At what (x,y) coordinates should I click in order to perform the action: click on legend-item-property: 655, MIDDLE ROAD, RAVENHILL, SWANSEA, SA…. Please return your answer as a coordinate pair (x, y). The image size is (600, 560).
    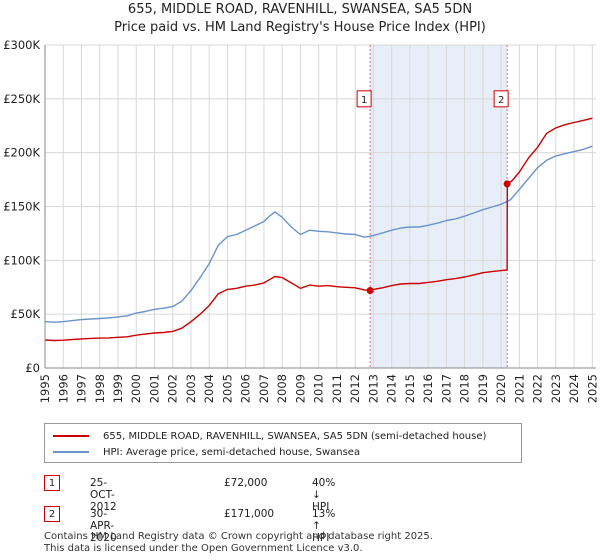
    Looking at the image, I should click on (269, 436).